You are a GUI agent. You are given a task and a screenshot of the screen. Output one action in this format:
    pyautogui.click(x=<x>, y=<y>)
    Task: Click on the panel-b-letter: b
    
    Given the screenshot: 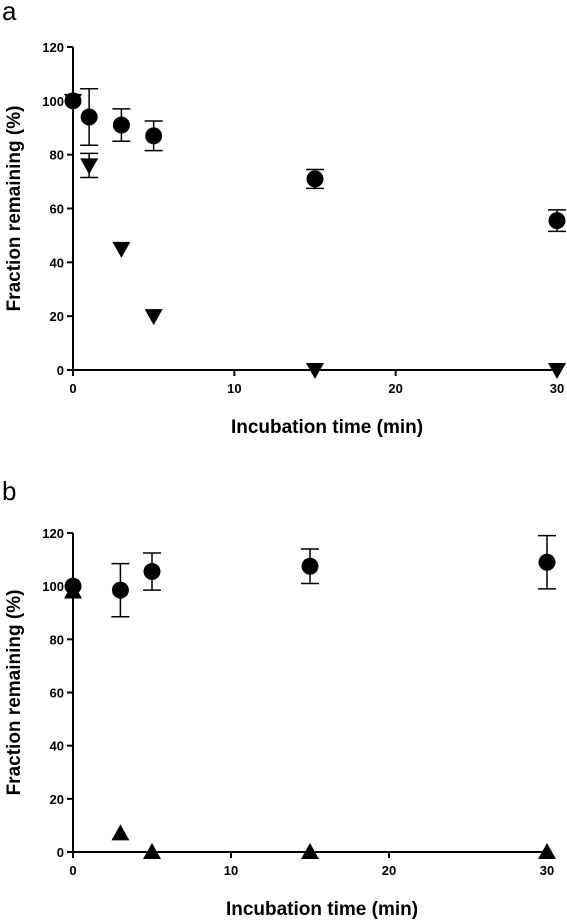 What is the action you would take?
    pyautogui.click(x=9, y=491)
    